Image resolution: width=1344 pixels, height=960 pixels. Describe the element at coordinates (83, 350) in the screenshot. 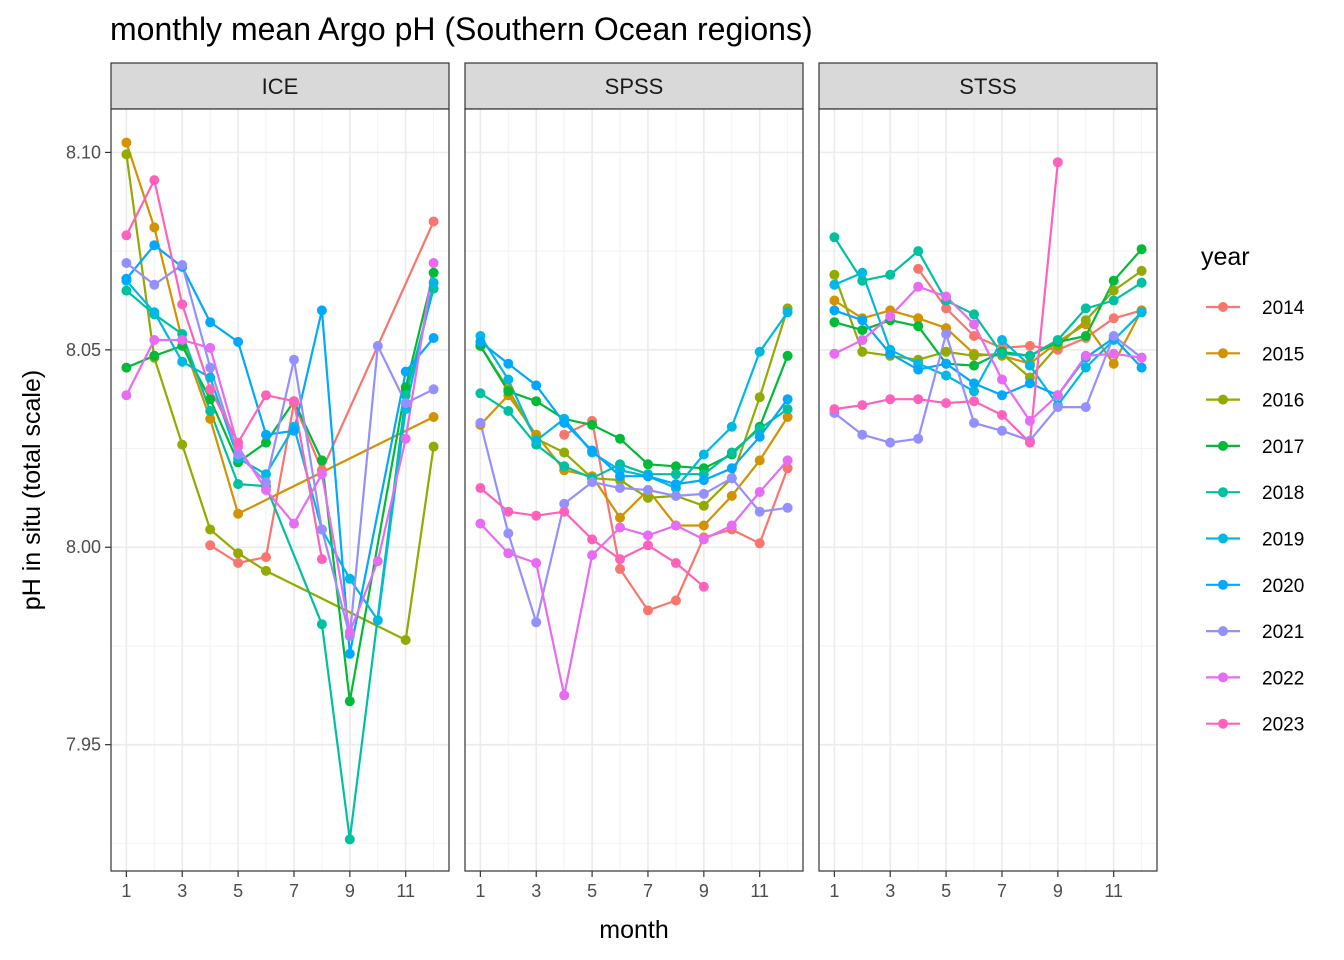

I see `y-tick-label: 8.05` at that location.